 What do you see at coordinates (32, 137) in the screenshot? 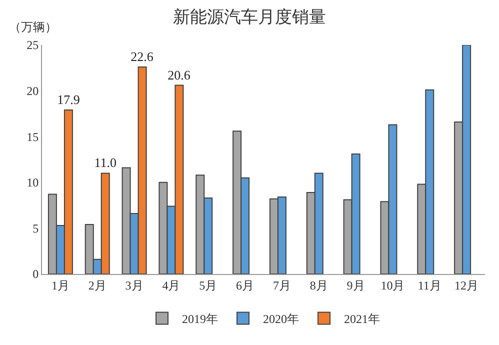
I see `y-tick-label: 15` at bounding box center [32, 137].